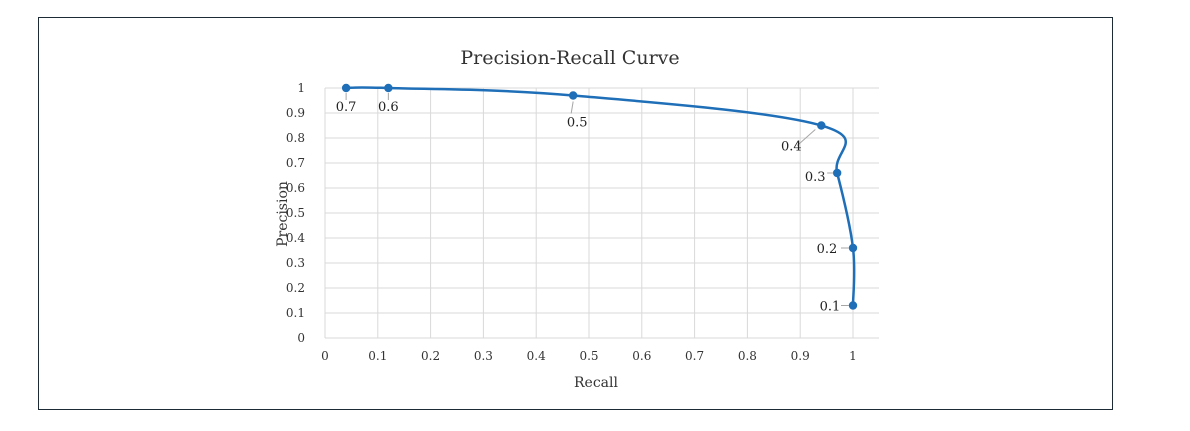 The height and width of the screenshot is (431, 1190). What do you see at coordinates (301, 88) in the screenshot?
I see `y-tick-label: 1` at bounding box center [301, 88].